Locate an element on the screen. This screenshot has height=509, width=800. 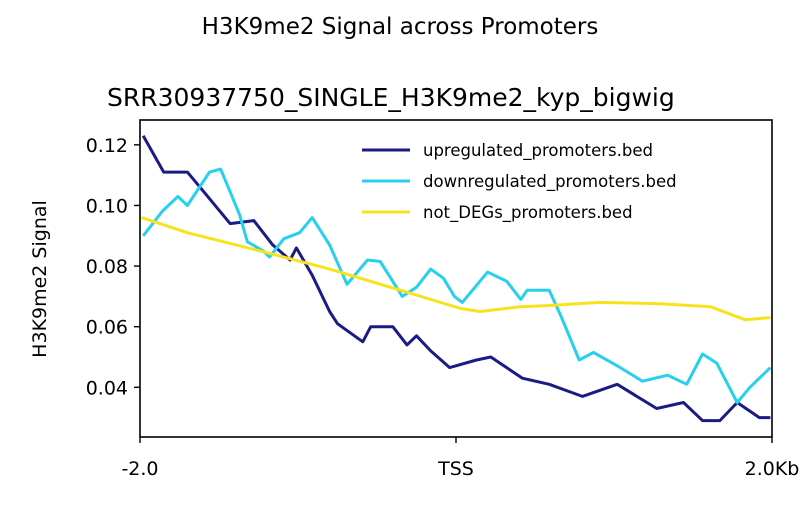
x-tick-label: TSS is located at coordinates (455, 469).